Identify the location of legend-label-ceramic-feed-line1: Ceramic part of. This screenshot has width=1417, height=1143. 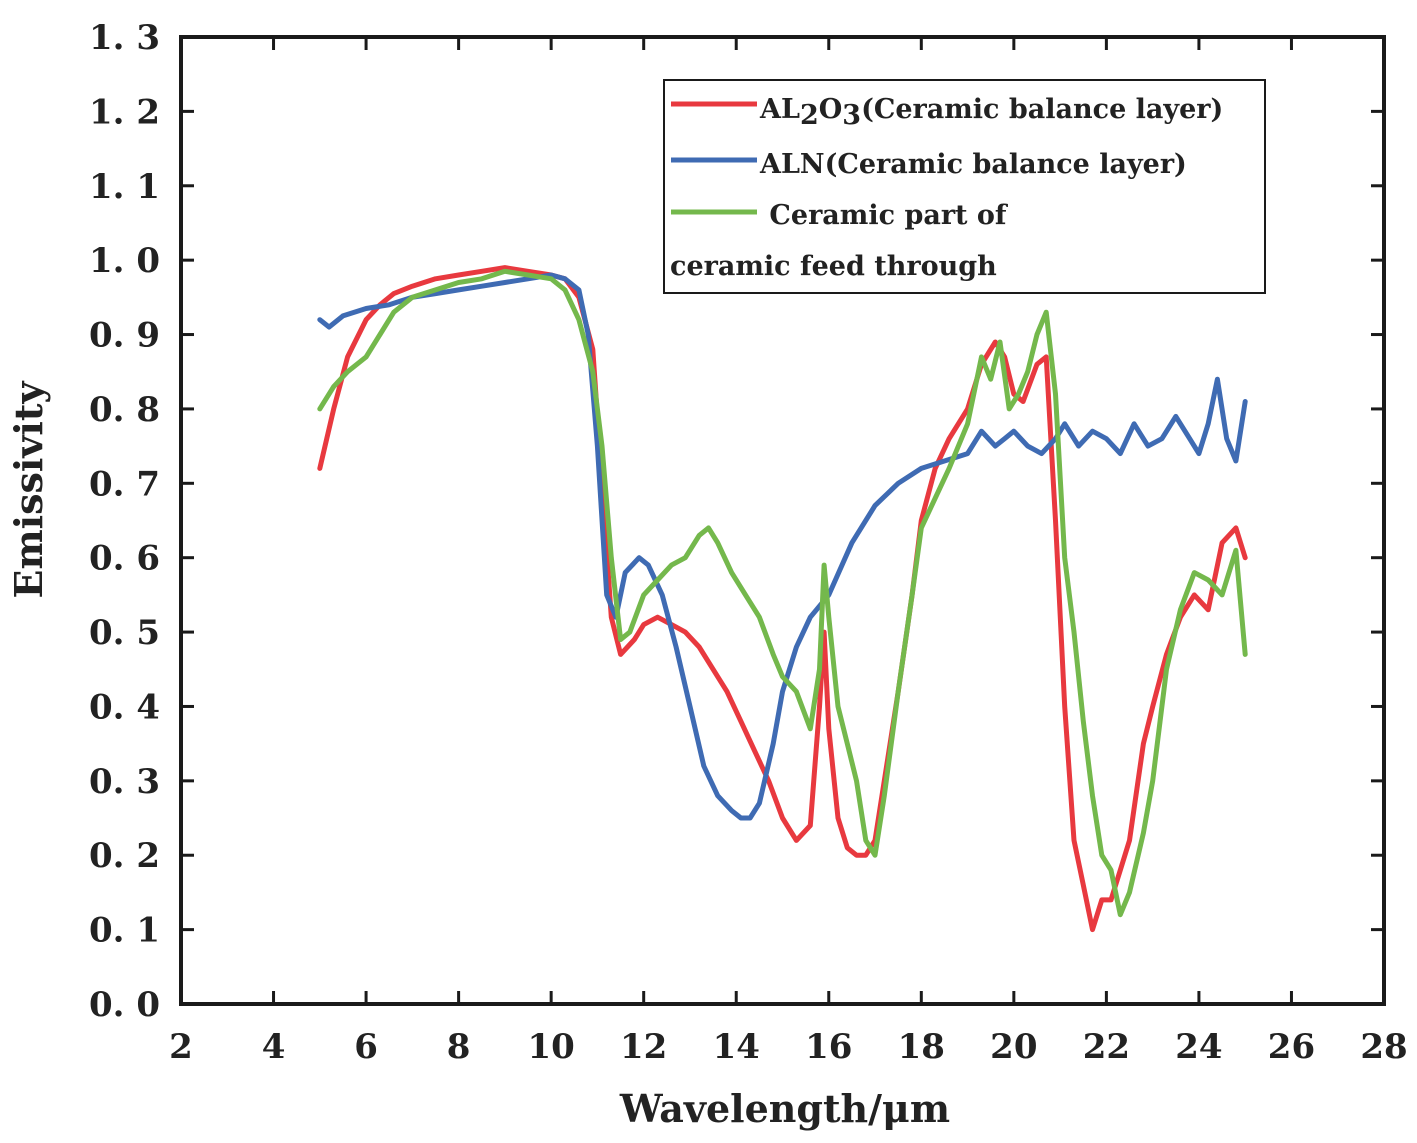
(884, 215).